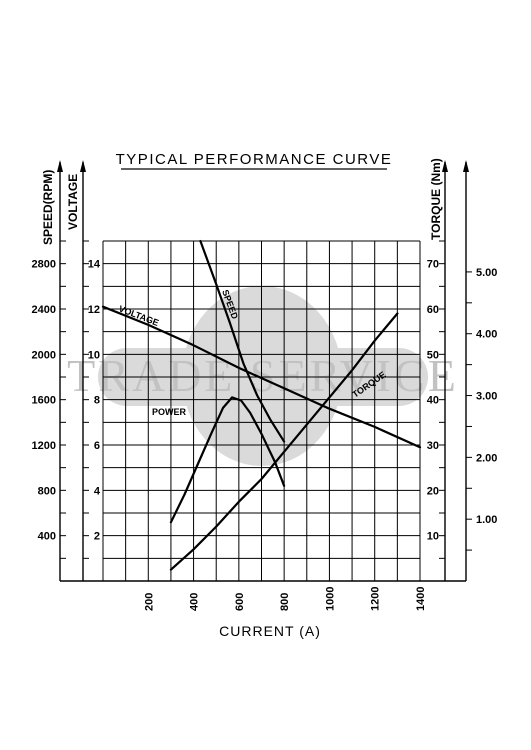  What do you see at coordinates (270, 631) in the screenshot?
I see `x-axis-title: CURRENT (A)` at bounding box center [270, 631].